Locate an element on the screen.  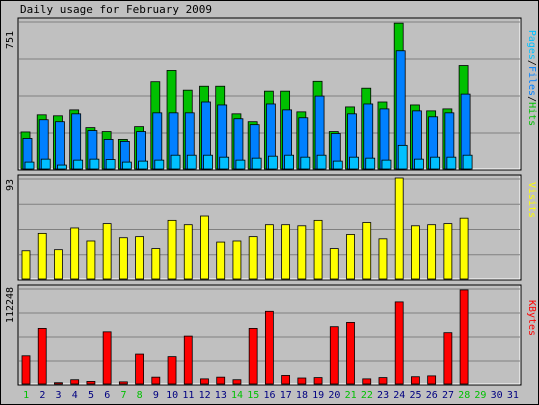
x-tick-label-17: 17 is located at coordinates (286, 395).